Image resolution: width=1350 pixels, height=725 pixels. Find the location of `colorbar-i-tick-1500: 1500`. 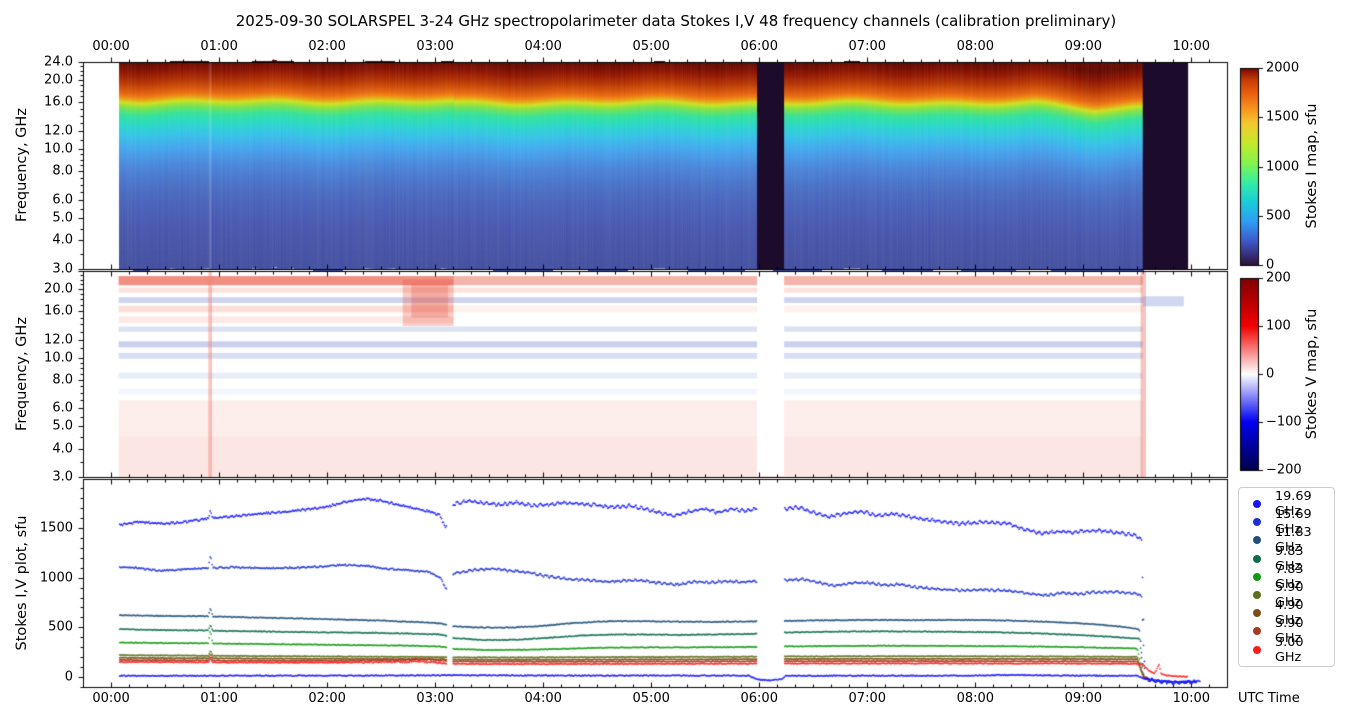

colorbar-i-tick-1500: 1500 is located at coordinates (1283, 117).